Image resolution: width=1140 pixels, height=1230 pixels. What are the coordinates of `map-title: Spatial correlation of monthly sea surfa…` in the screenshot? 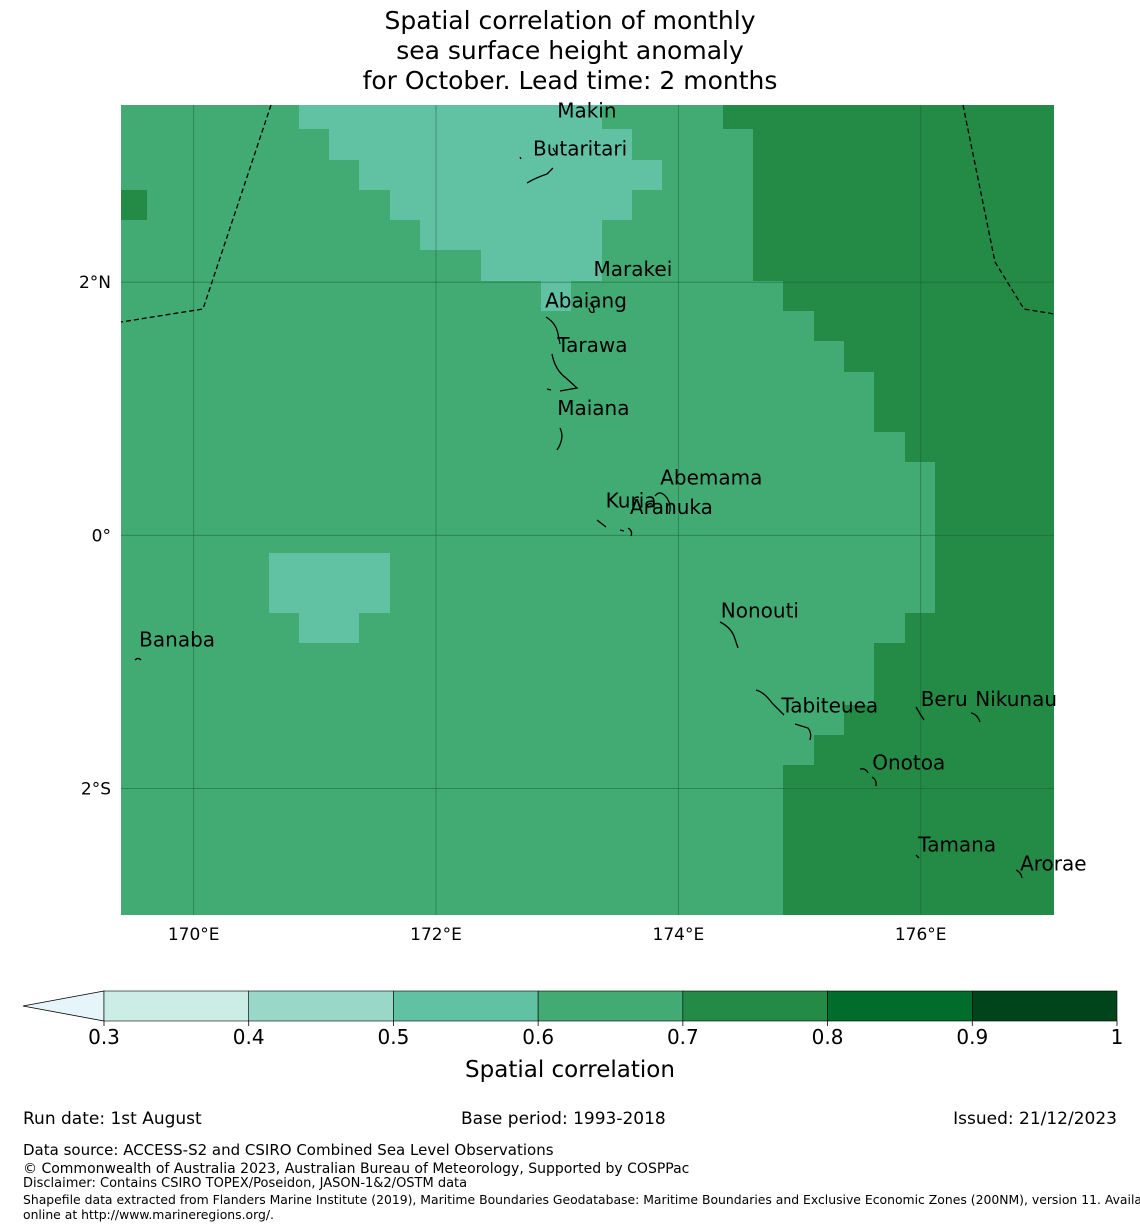 It's located at (570, 51).